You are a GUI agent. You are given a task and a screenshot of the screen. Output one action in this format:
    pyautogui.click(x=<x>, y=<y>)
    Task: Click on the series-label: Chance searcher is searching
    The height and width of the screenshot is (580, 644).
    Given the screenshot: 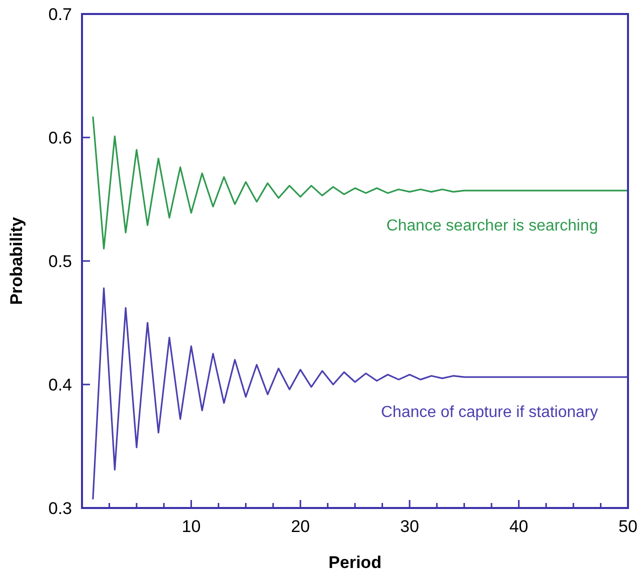 What is the action you would take?
    pyautogui.click(x=492, y=226)
    